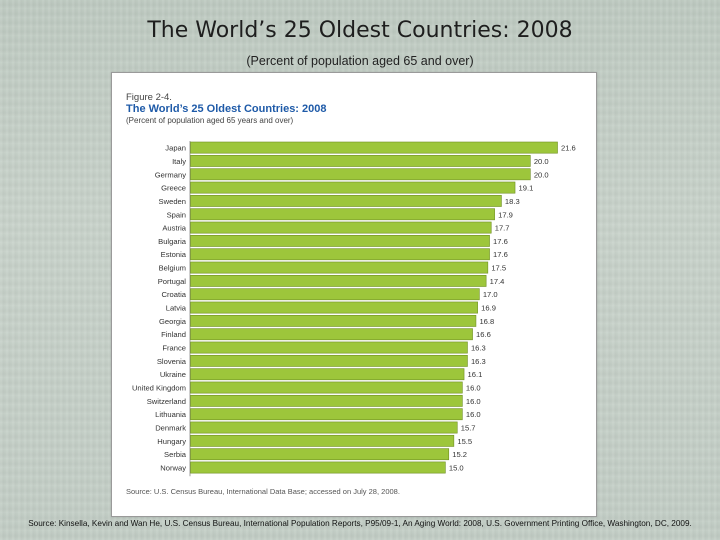 The image size is (720, 540). Describe the element at coordinates (174, 254) in the screenshot. I see `tick-label-estonia: Estonia` at that location.